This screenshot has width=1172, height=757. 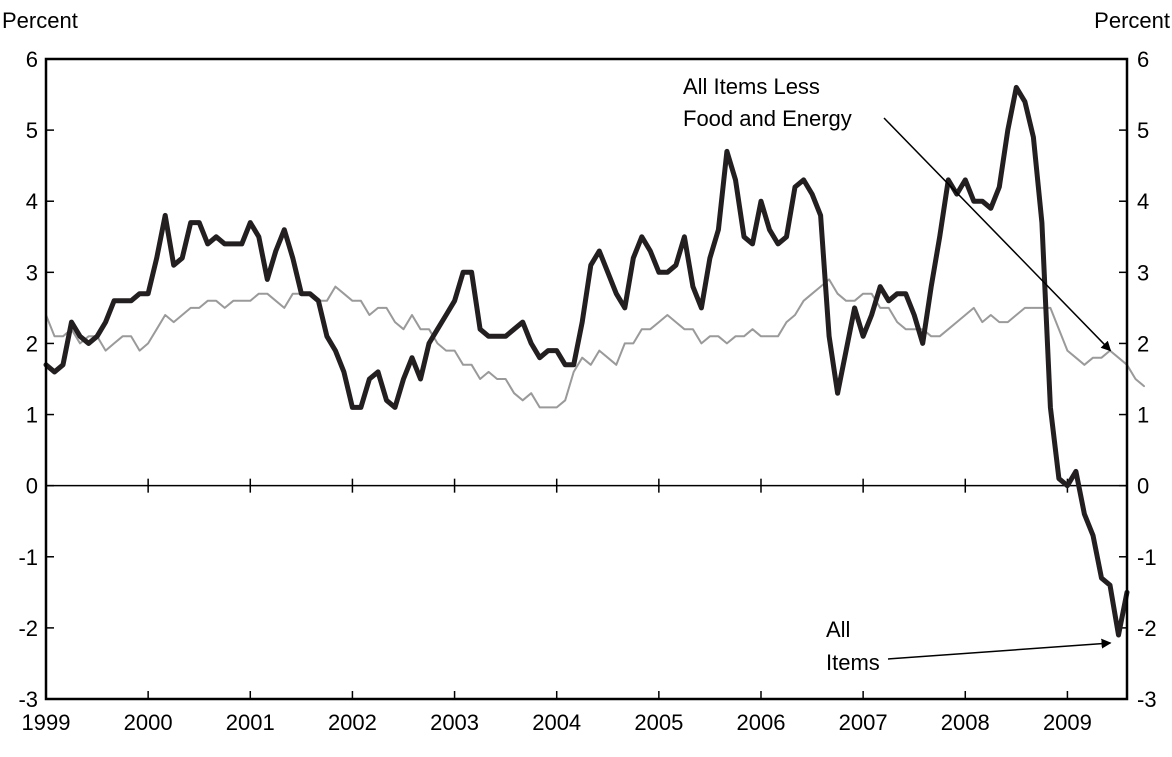 I want to click on x-tick-label: 2008, so click(x=965, y=722).